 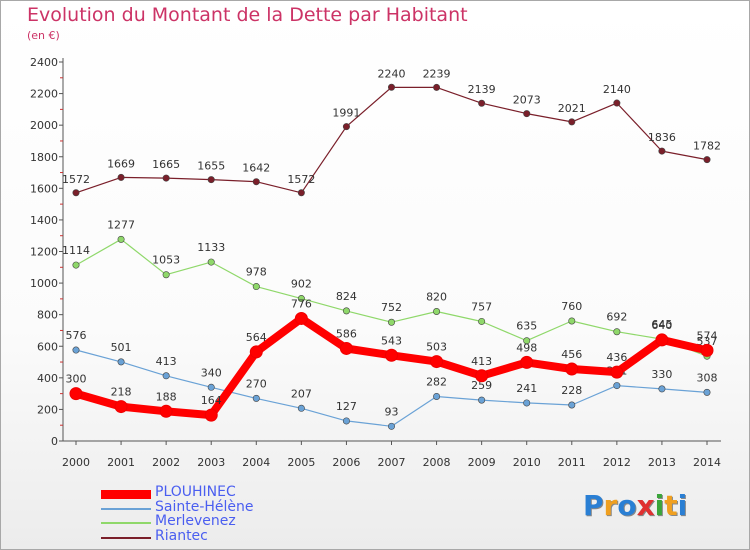 I want to click on data-label: 456, so click(x=571, y=354).